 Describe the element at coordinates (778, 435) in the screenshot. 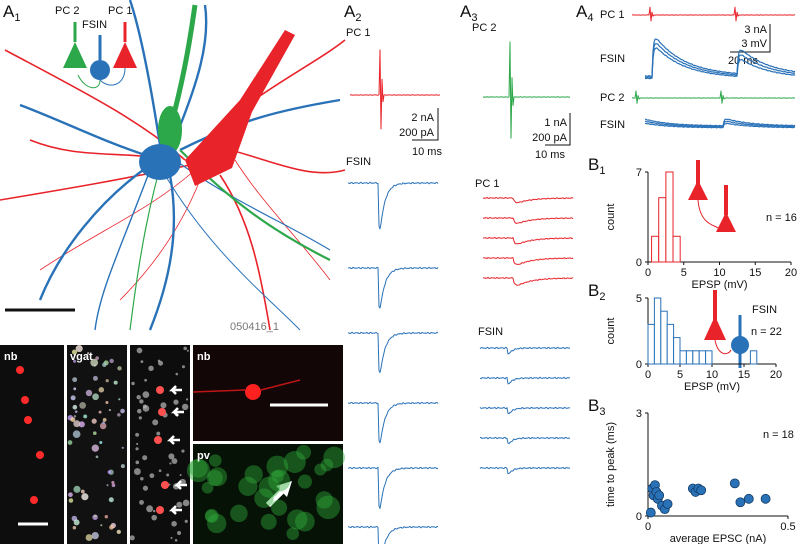

I see `annotation: n = 18` at that location.